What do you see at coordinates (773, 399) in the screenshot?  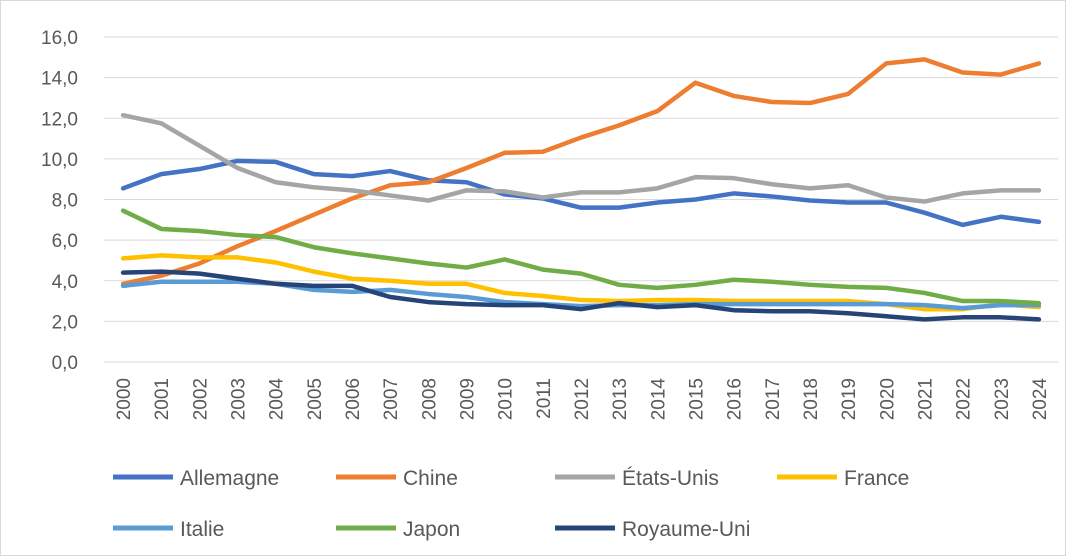 I see `x-tick-label: 2017` at bounding box center [773, 399].